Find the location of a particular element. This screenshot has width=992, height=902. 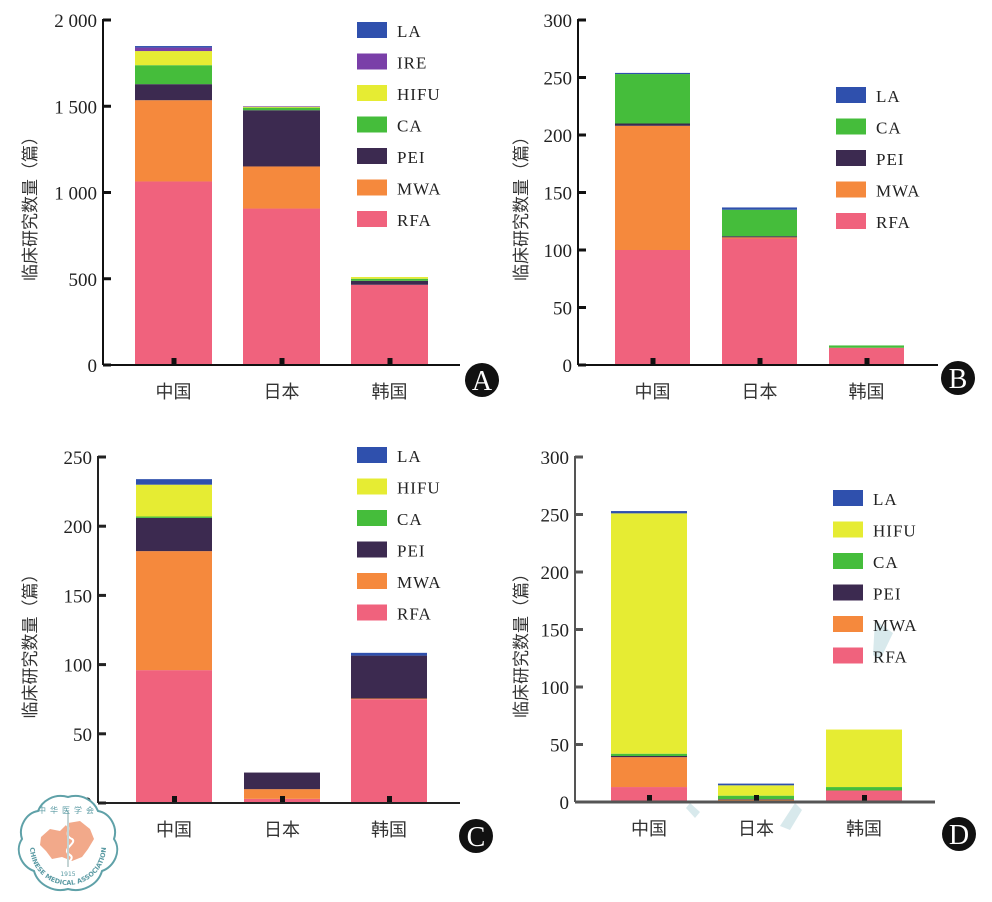

y-tick-label: 1 500 is located at coordinates (75, 107).